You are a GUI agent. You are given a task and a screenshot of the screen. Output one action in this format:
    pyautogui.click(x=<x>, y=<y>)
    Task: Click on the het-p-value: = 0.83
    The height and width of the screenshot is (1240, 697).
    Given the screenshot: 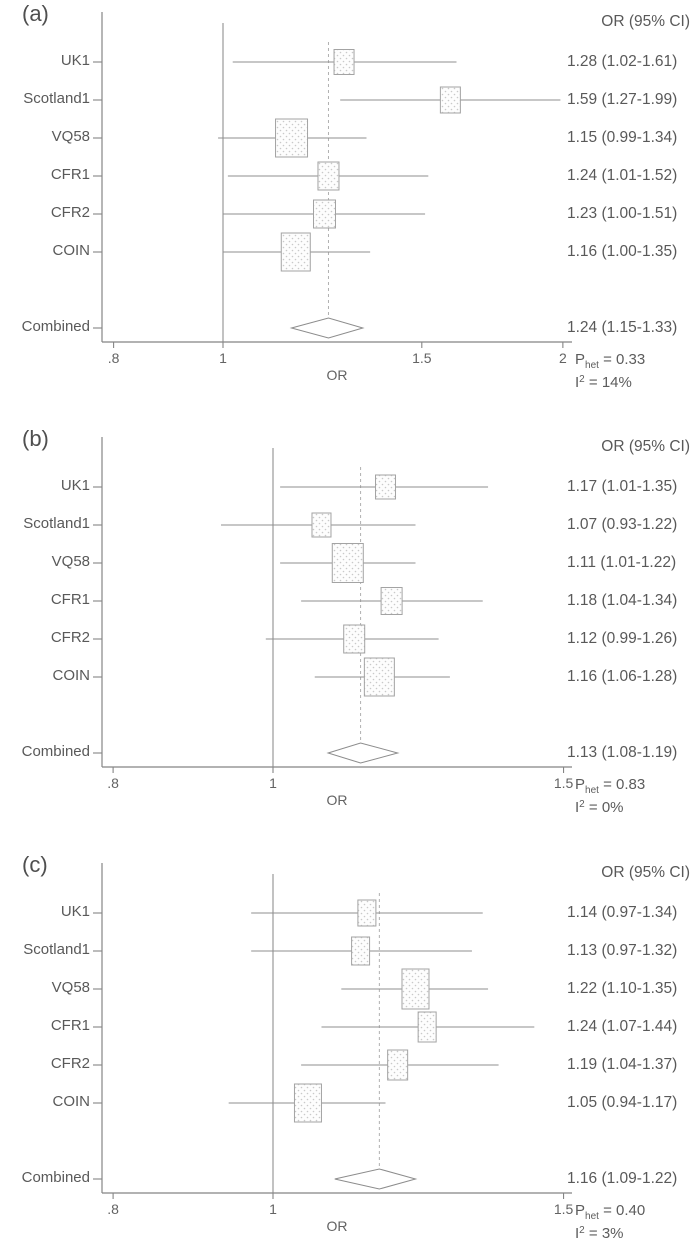 What is the action you would take?
    pyautogui.click(x=622, y=784)
    